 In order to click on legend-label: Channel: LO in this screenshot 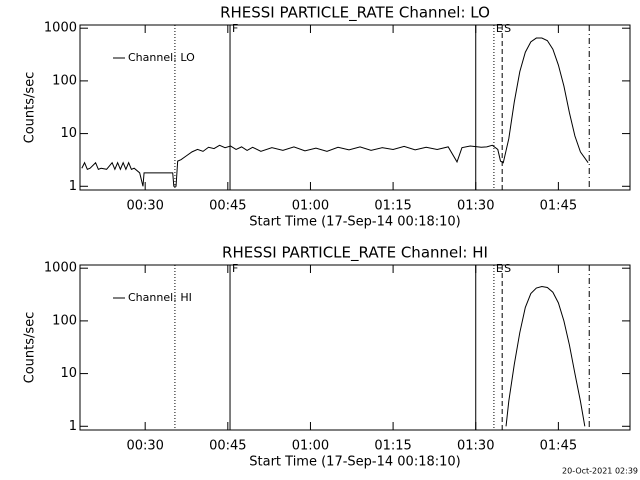, I will do `click(161, 57)`.